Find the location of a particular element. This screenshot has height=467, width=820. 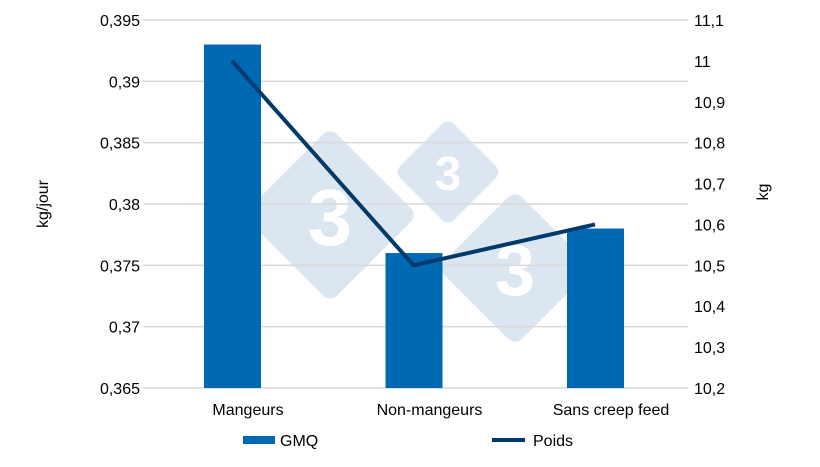

y2-tick-label: 10,5 is located at coordinates (709, 266).